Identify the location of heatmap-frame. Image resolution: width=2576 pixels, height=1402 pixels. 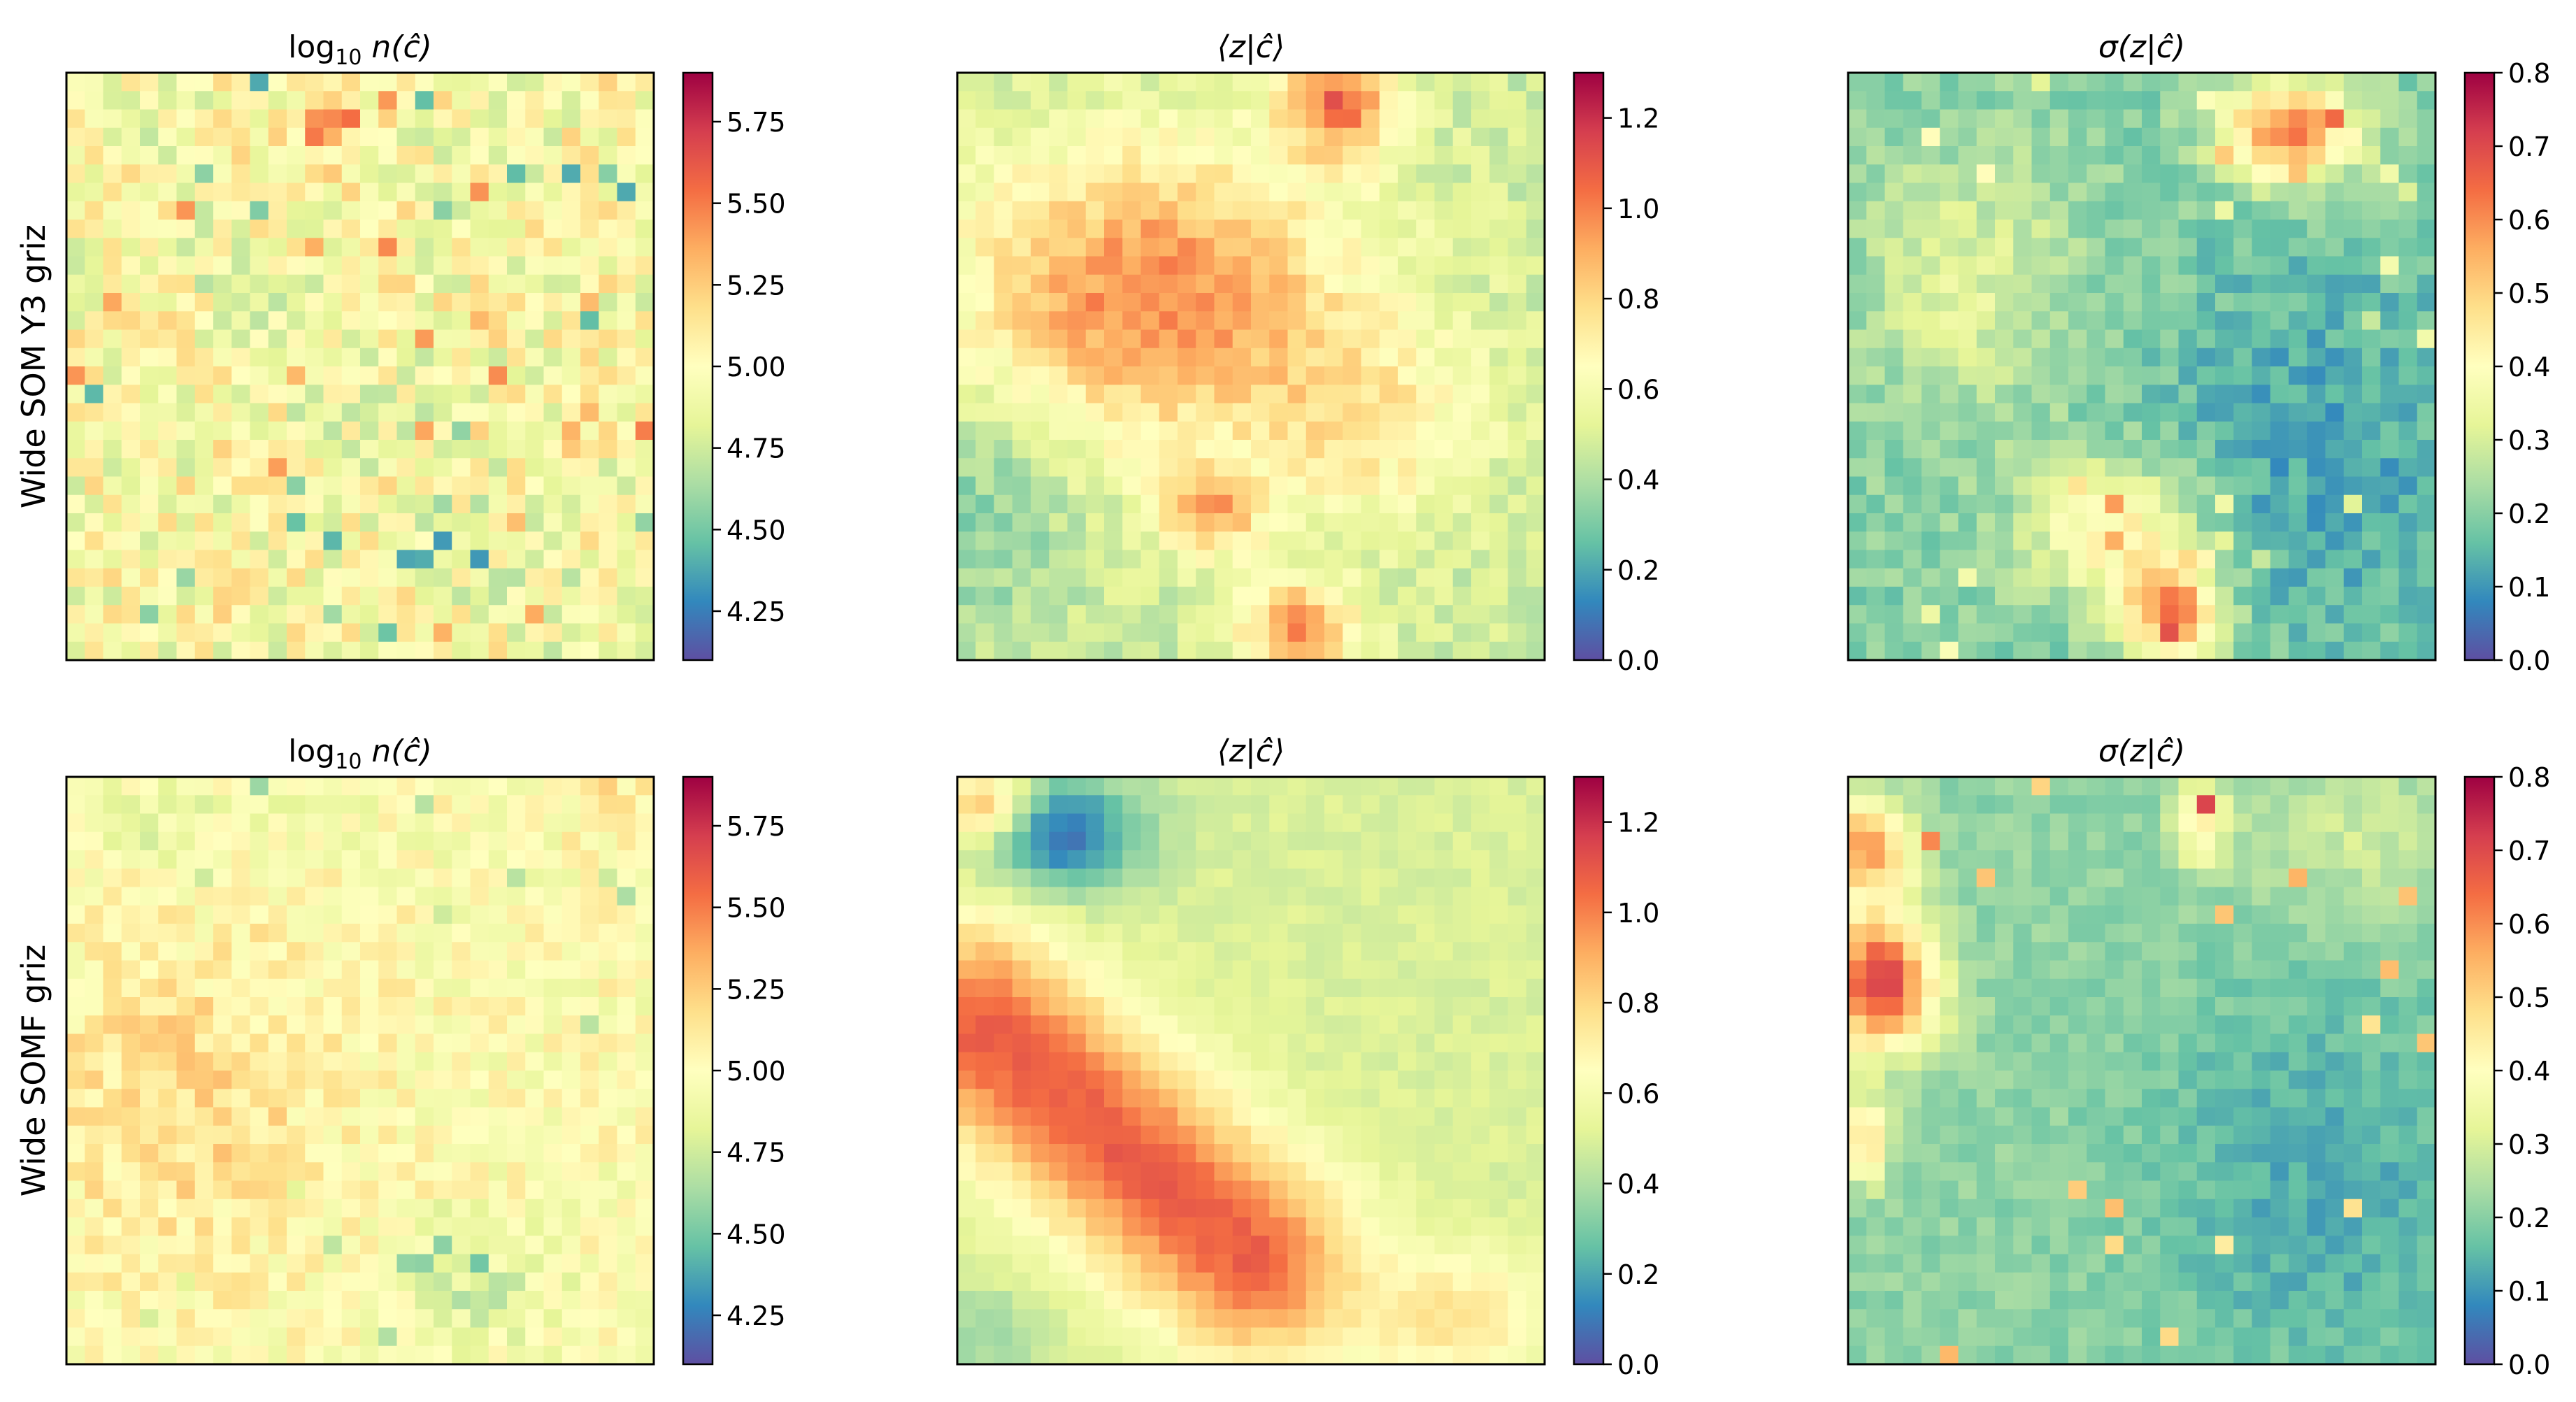
(360, 366).